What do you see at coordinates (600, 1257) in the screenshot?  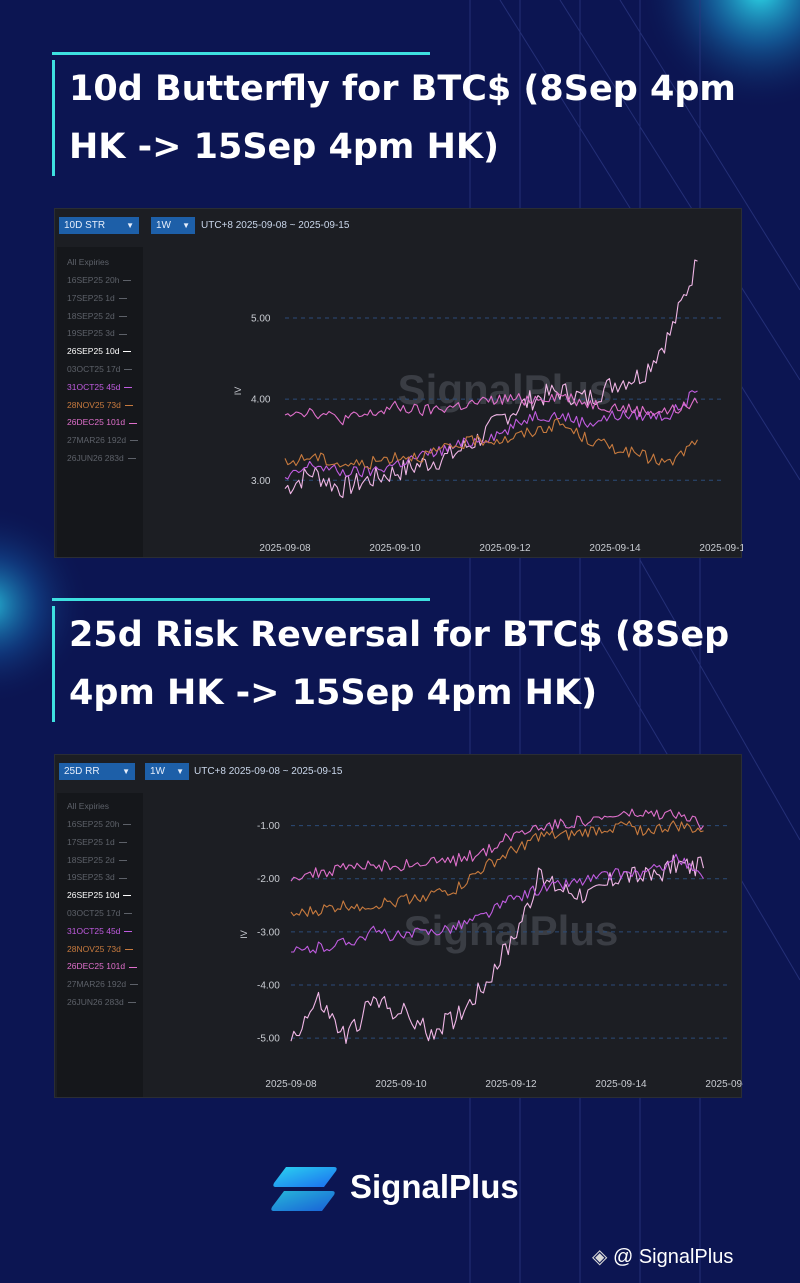 I see `binance-icon: ◈` at bounding box center [600, 1257].